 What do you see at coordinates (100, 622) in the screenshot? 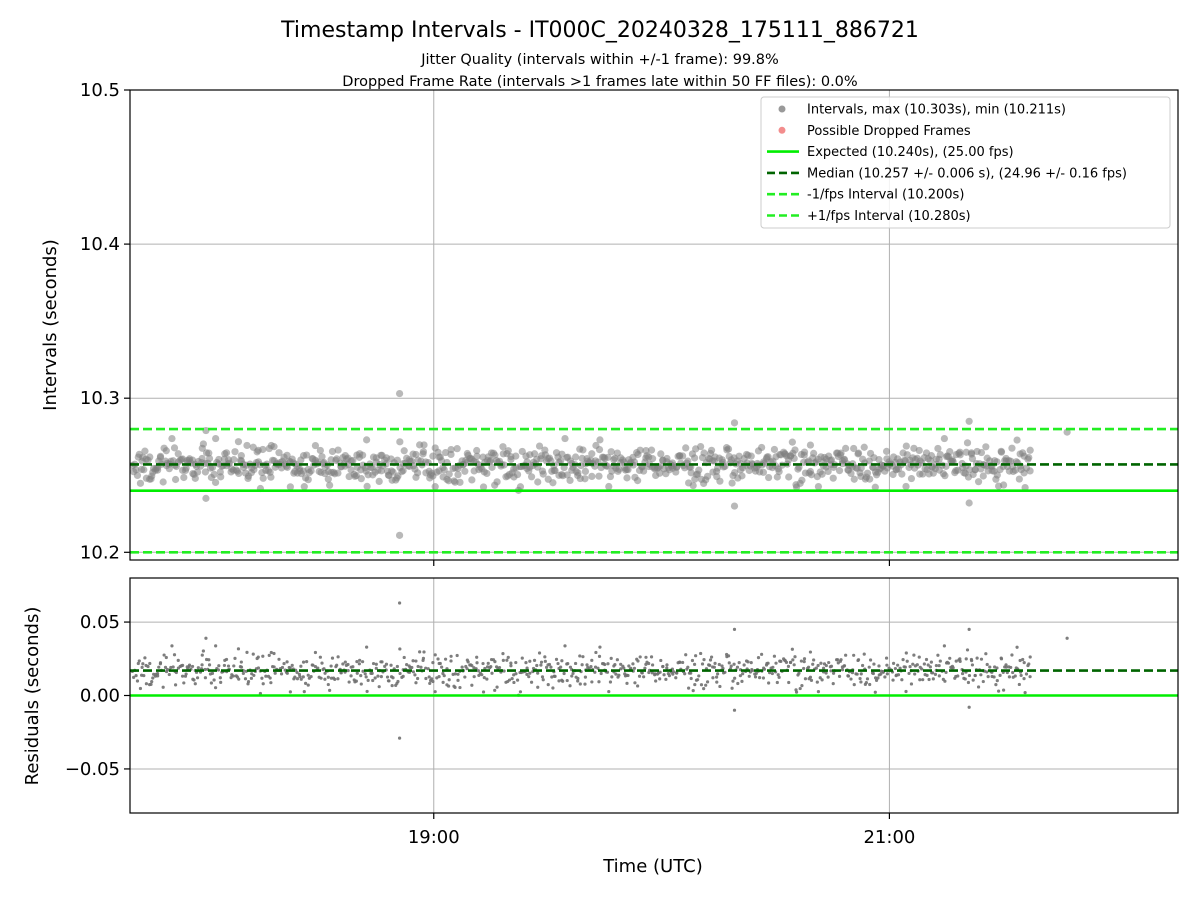
I see `y-tick-label: 0.05` at bounding box center [100, 622].